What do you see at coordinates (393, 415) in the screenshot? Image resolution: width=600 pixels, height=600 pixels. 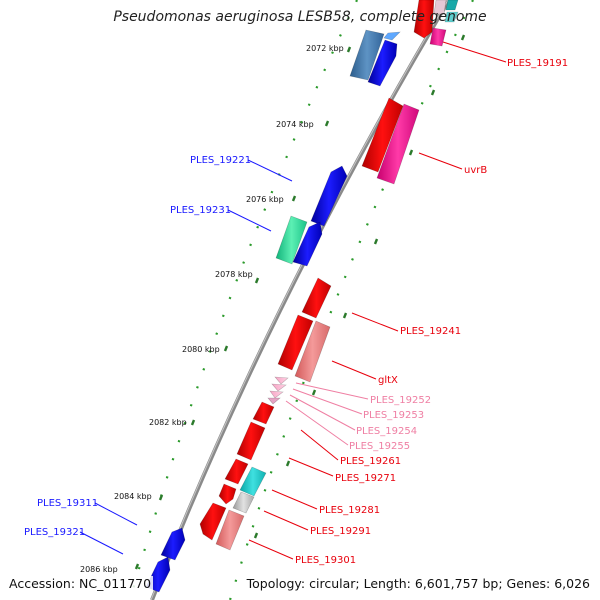 I see `gene-label: PLES_19253` at bounding box center [393, 415].